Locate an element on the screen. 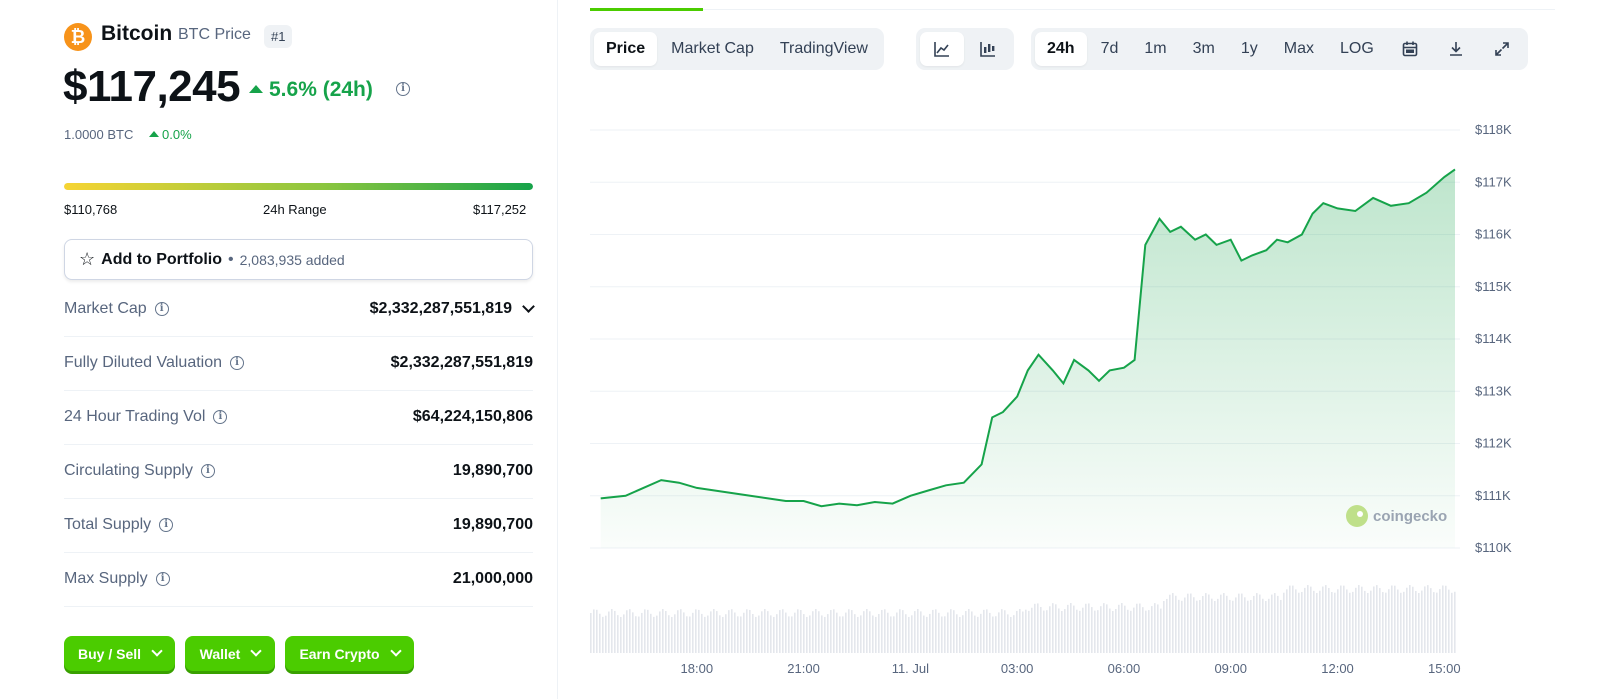 This screenshot has height=699, width=1600. stat-row: Market Cap i $2,332,287,551,819 is located at coordinates (299, 309).